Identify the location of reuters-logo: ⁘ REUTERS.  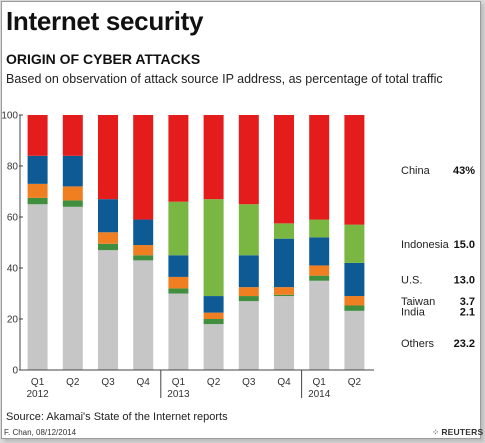
(457, 432).